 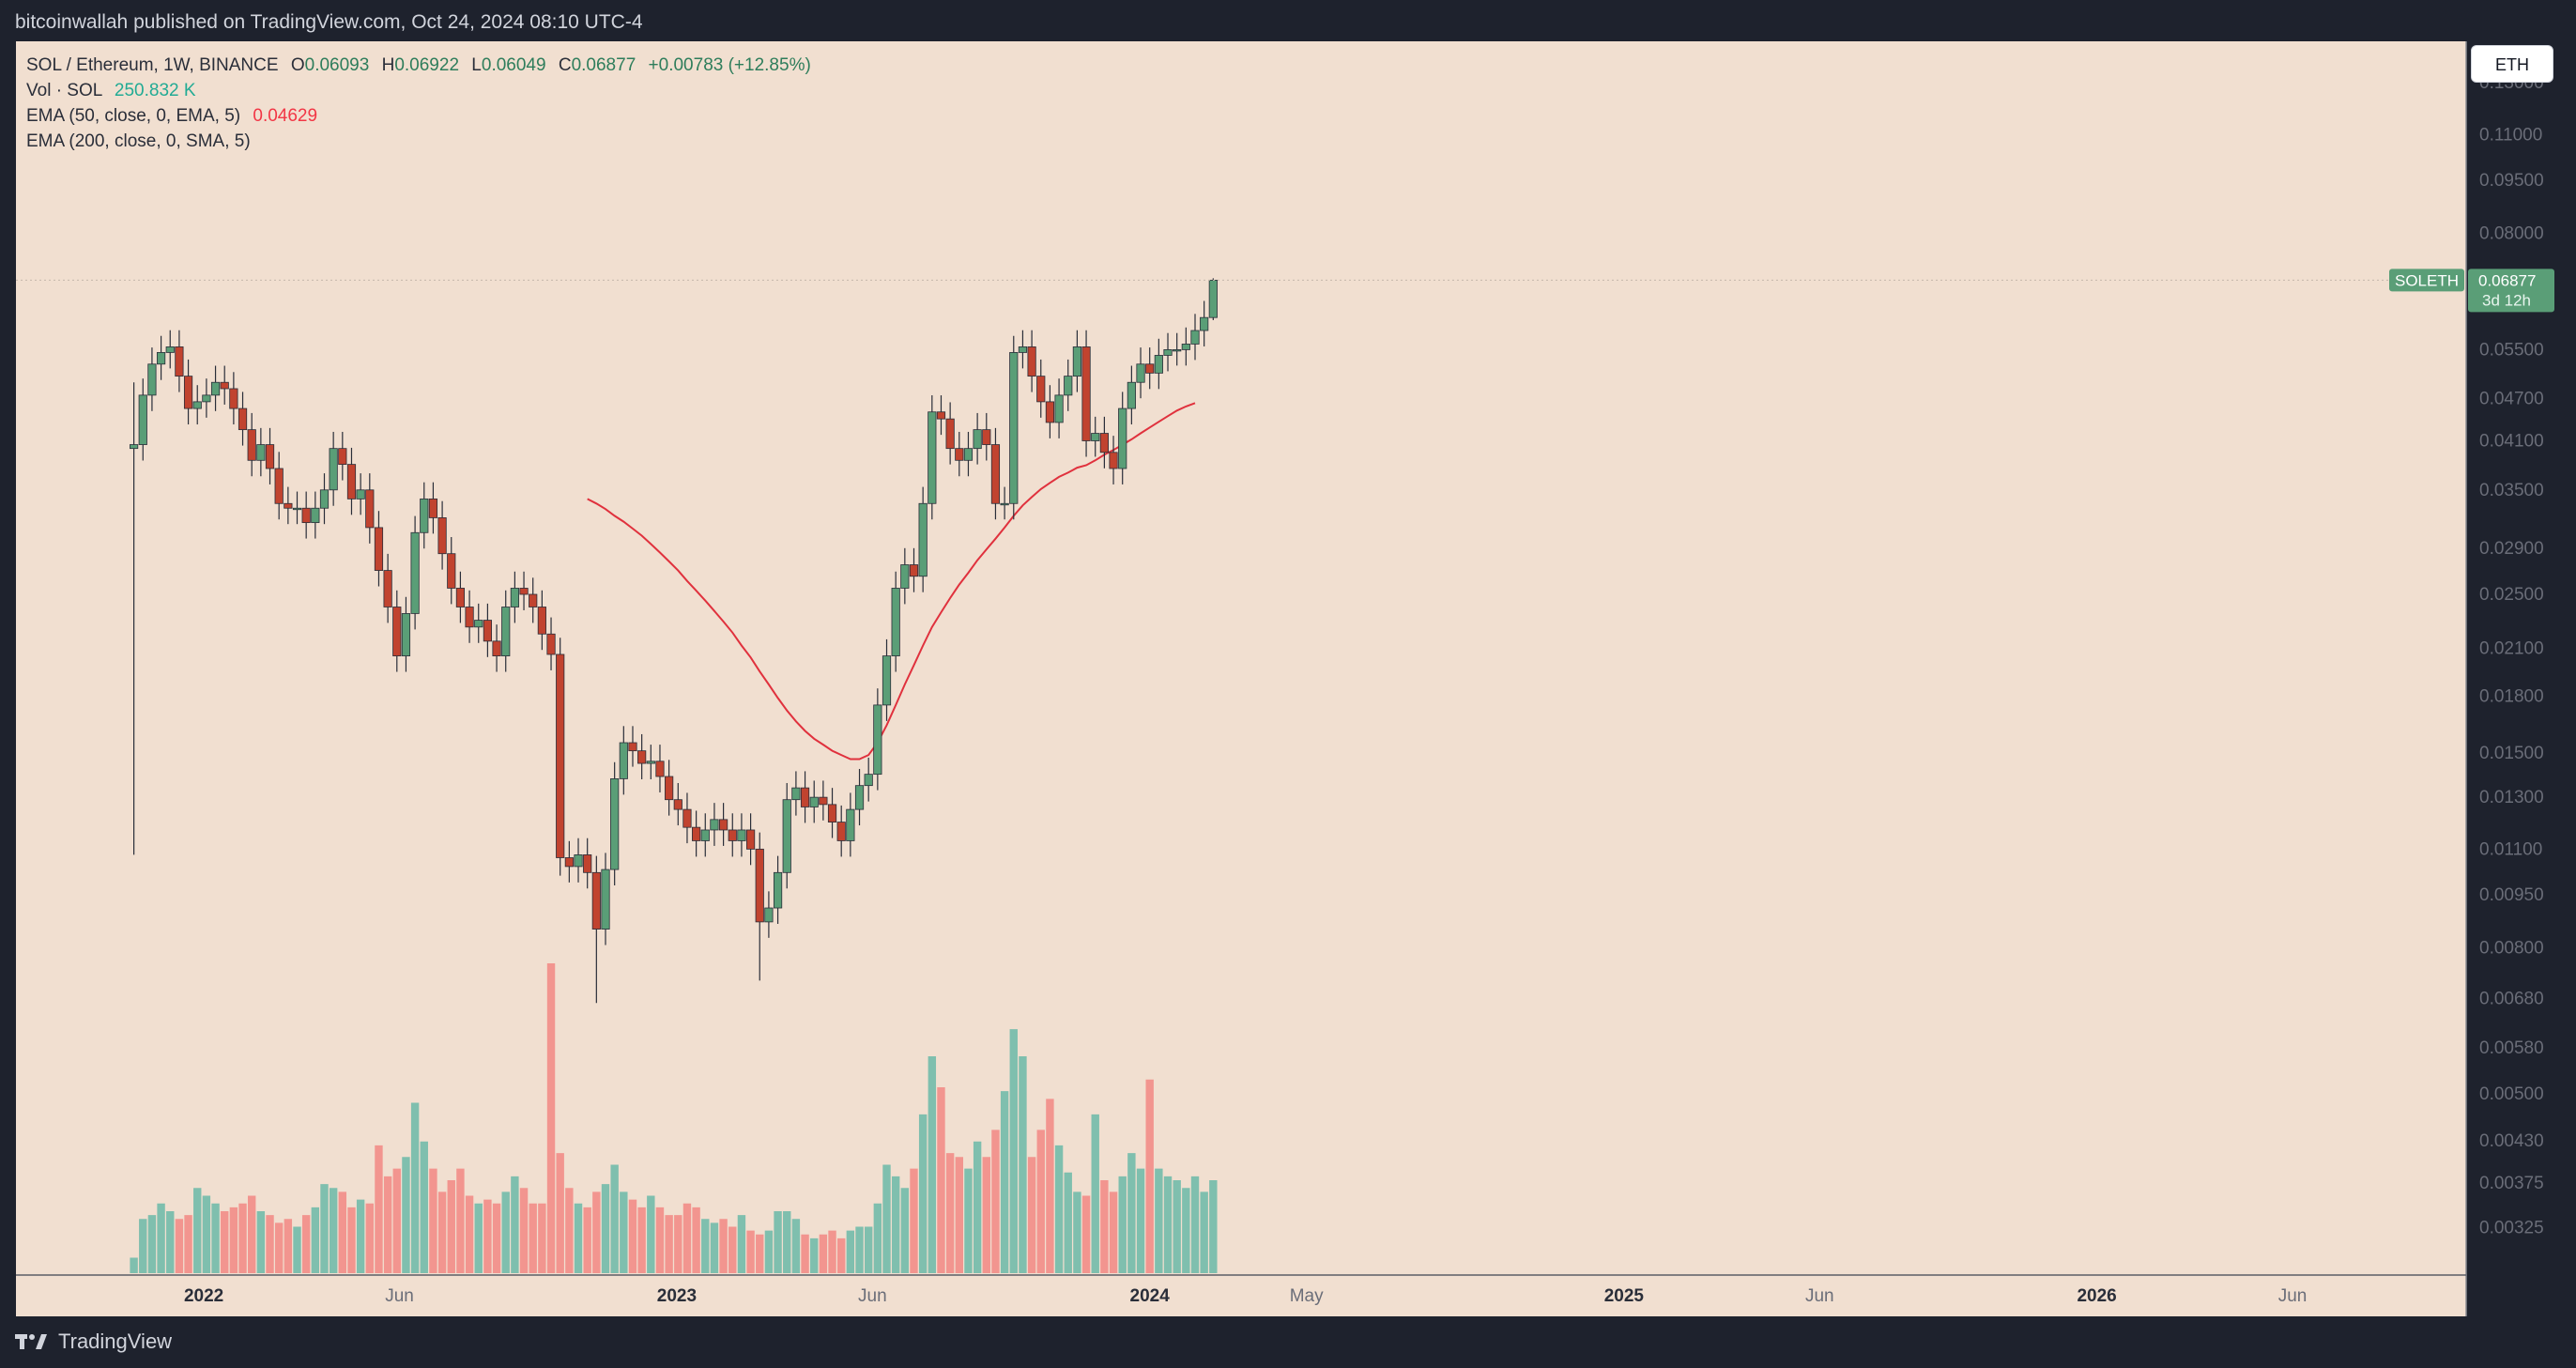 What do you see at coordinates (2512, 999) in the screenshot?
I see `price-tick-label: 0.00680` at bounding box center [2512, 999].